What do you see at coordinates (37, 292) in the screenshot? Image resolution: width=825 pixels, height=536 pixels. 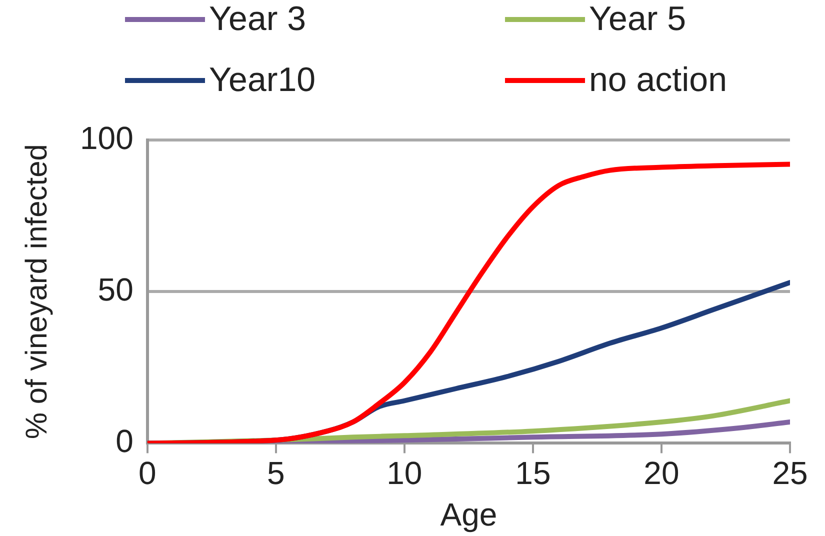 I see `y-axis-title: % of vineyard infected` at bounding box center [37, 292].